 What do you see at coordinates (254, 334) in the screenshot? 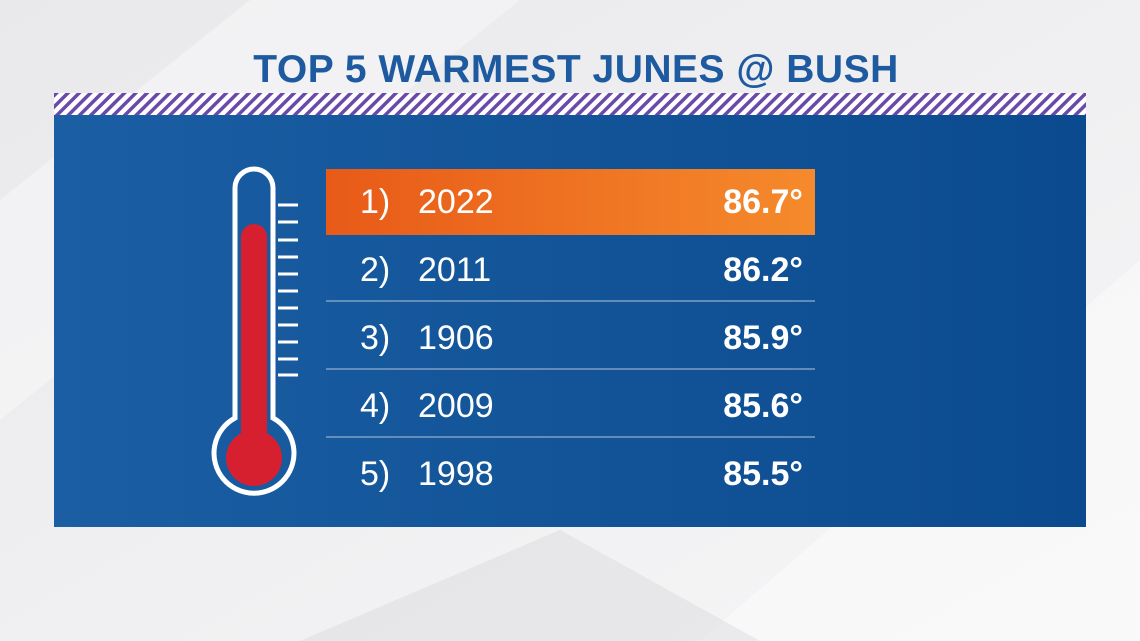
I see `thermometer-mercury` at bounding box center [254, 334].